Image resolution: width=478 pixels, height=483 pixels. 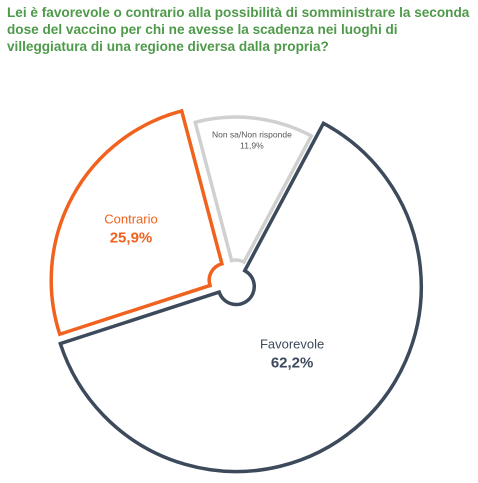 I want to click on slice-label-non-sa-non-risponde: Non sa/Non risponde, so click(x=252, y=134).